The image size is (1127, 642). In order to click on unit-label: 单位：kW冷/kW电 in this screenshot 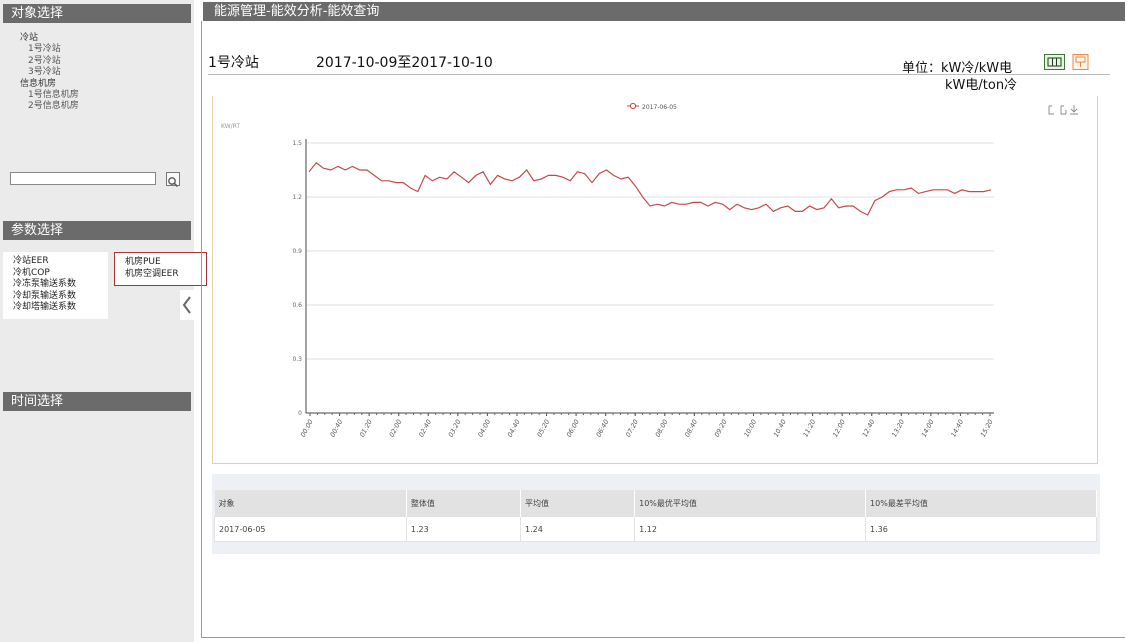, I will do `click(957, 68)`.